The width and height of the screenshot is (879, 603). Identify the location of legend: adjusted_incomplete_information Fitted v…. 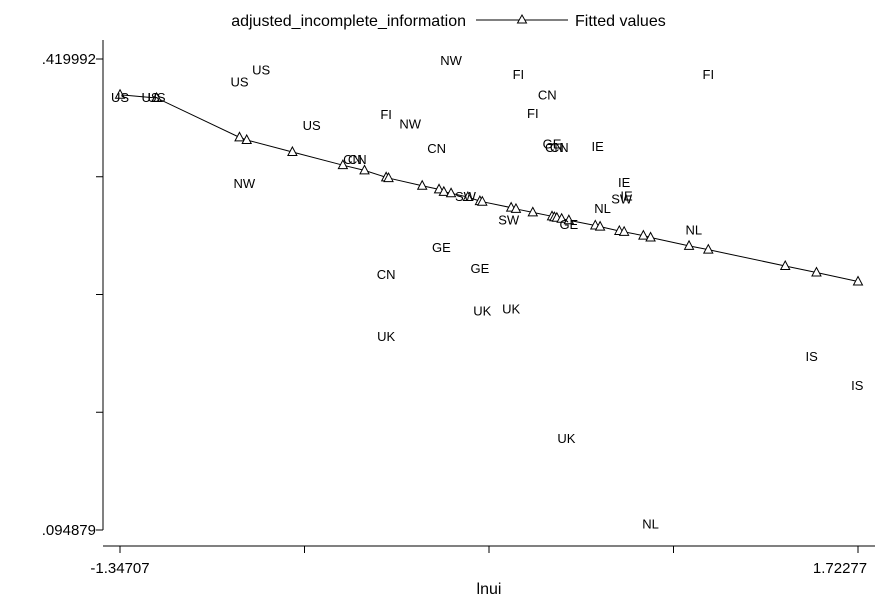
(448, 21).